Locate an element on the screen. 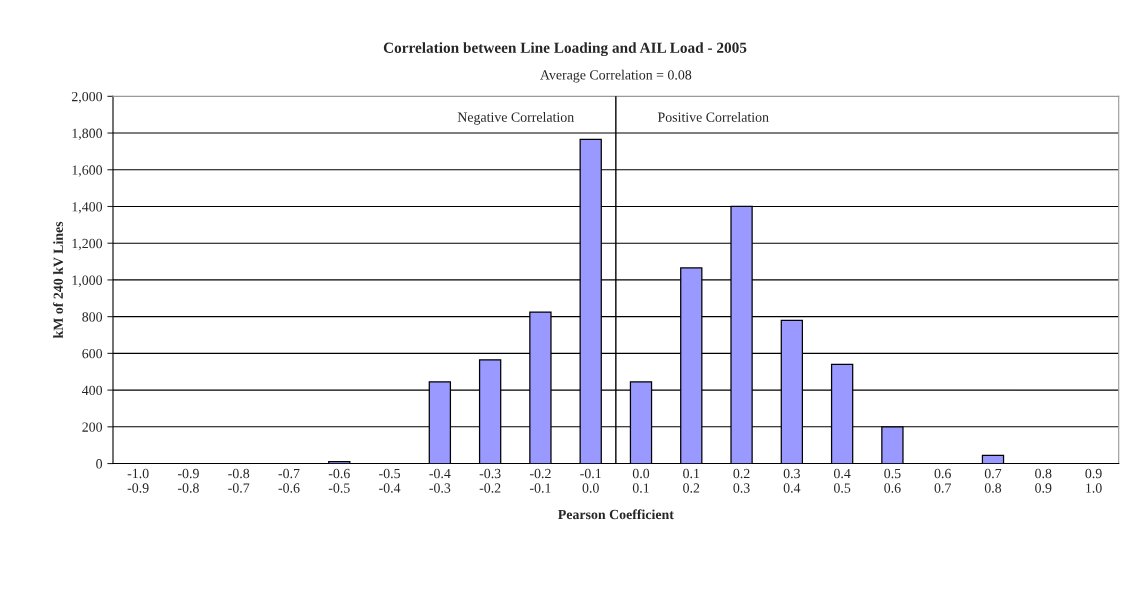 The width and height of the screenshot is (1130, 602). chart-title: Correlation between Line Loading and AIL Load - 2005 is located at coordinates (565, 49).